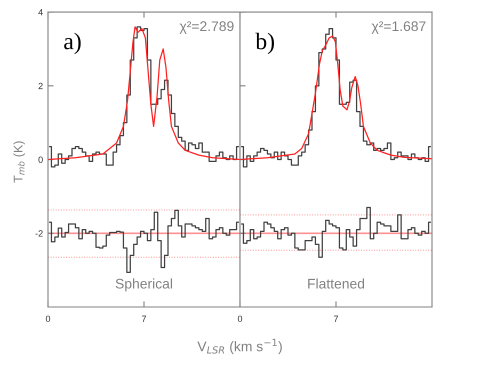  I want to click on annotation: χ²=2.789, so click(207, 27).